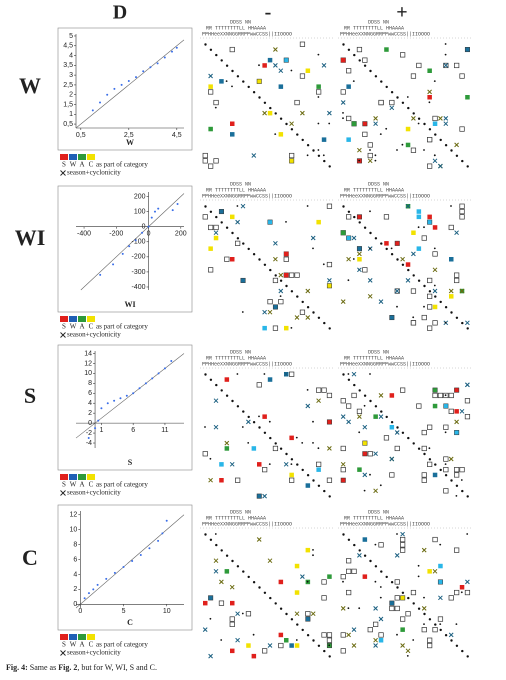 This screenshot has height=680, width=506. I want to click on y-tick-label: -100, so click(139, 242).